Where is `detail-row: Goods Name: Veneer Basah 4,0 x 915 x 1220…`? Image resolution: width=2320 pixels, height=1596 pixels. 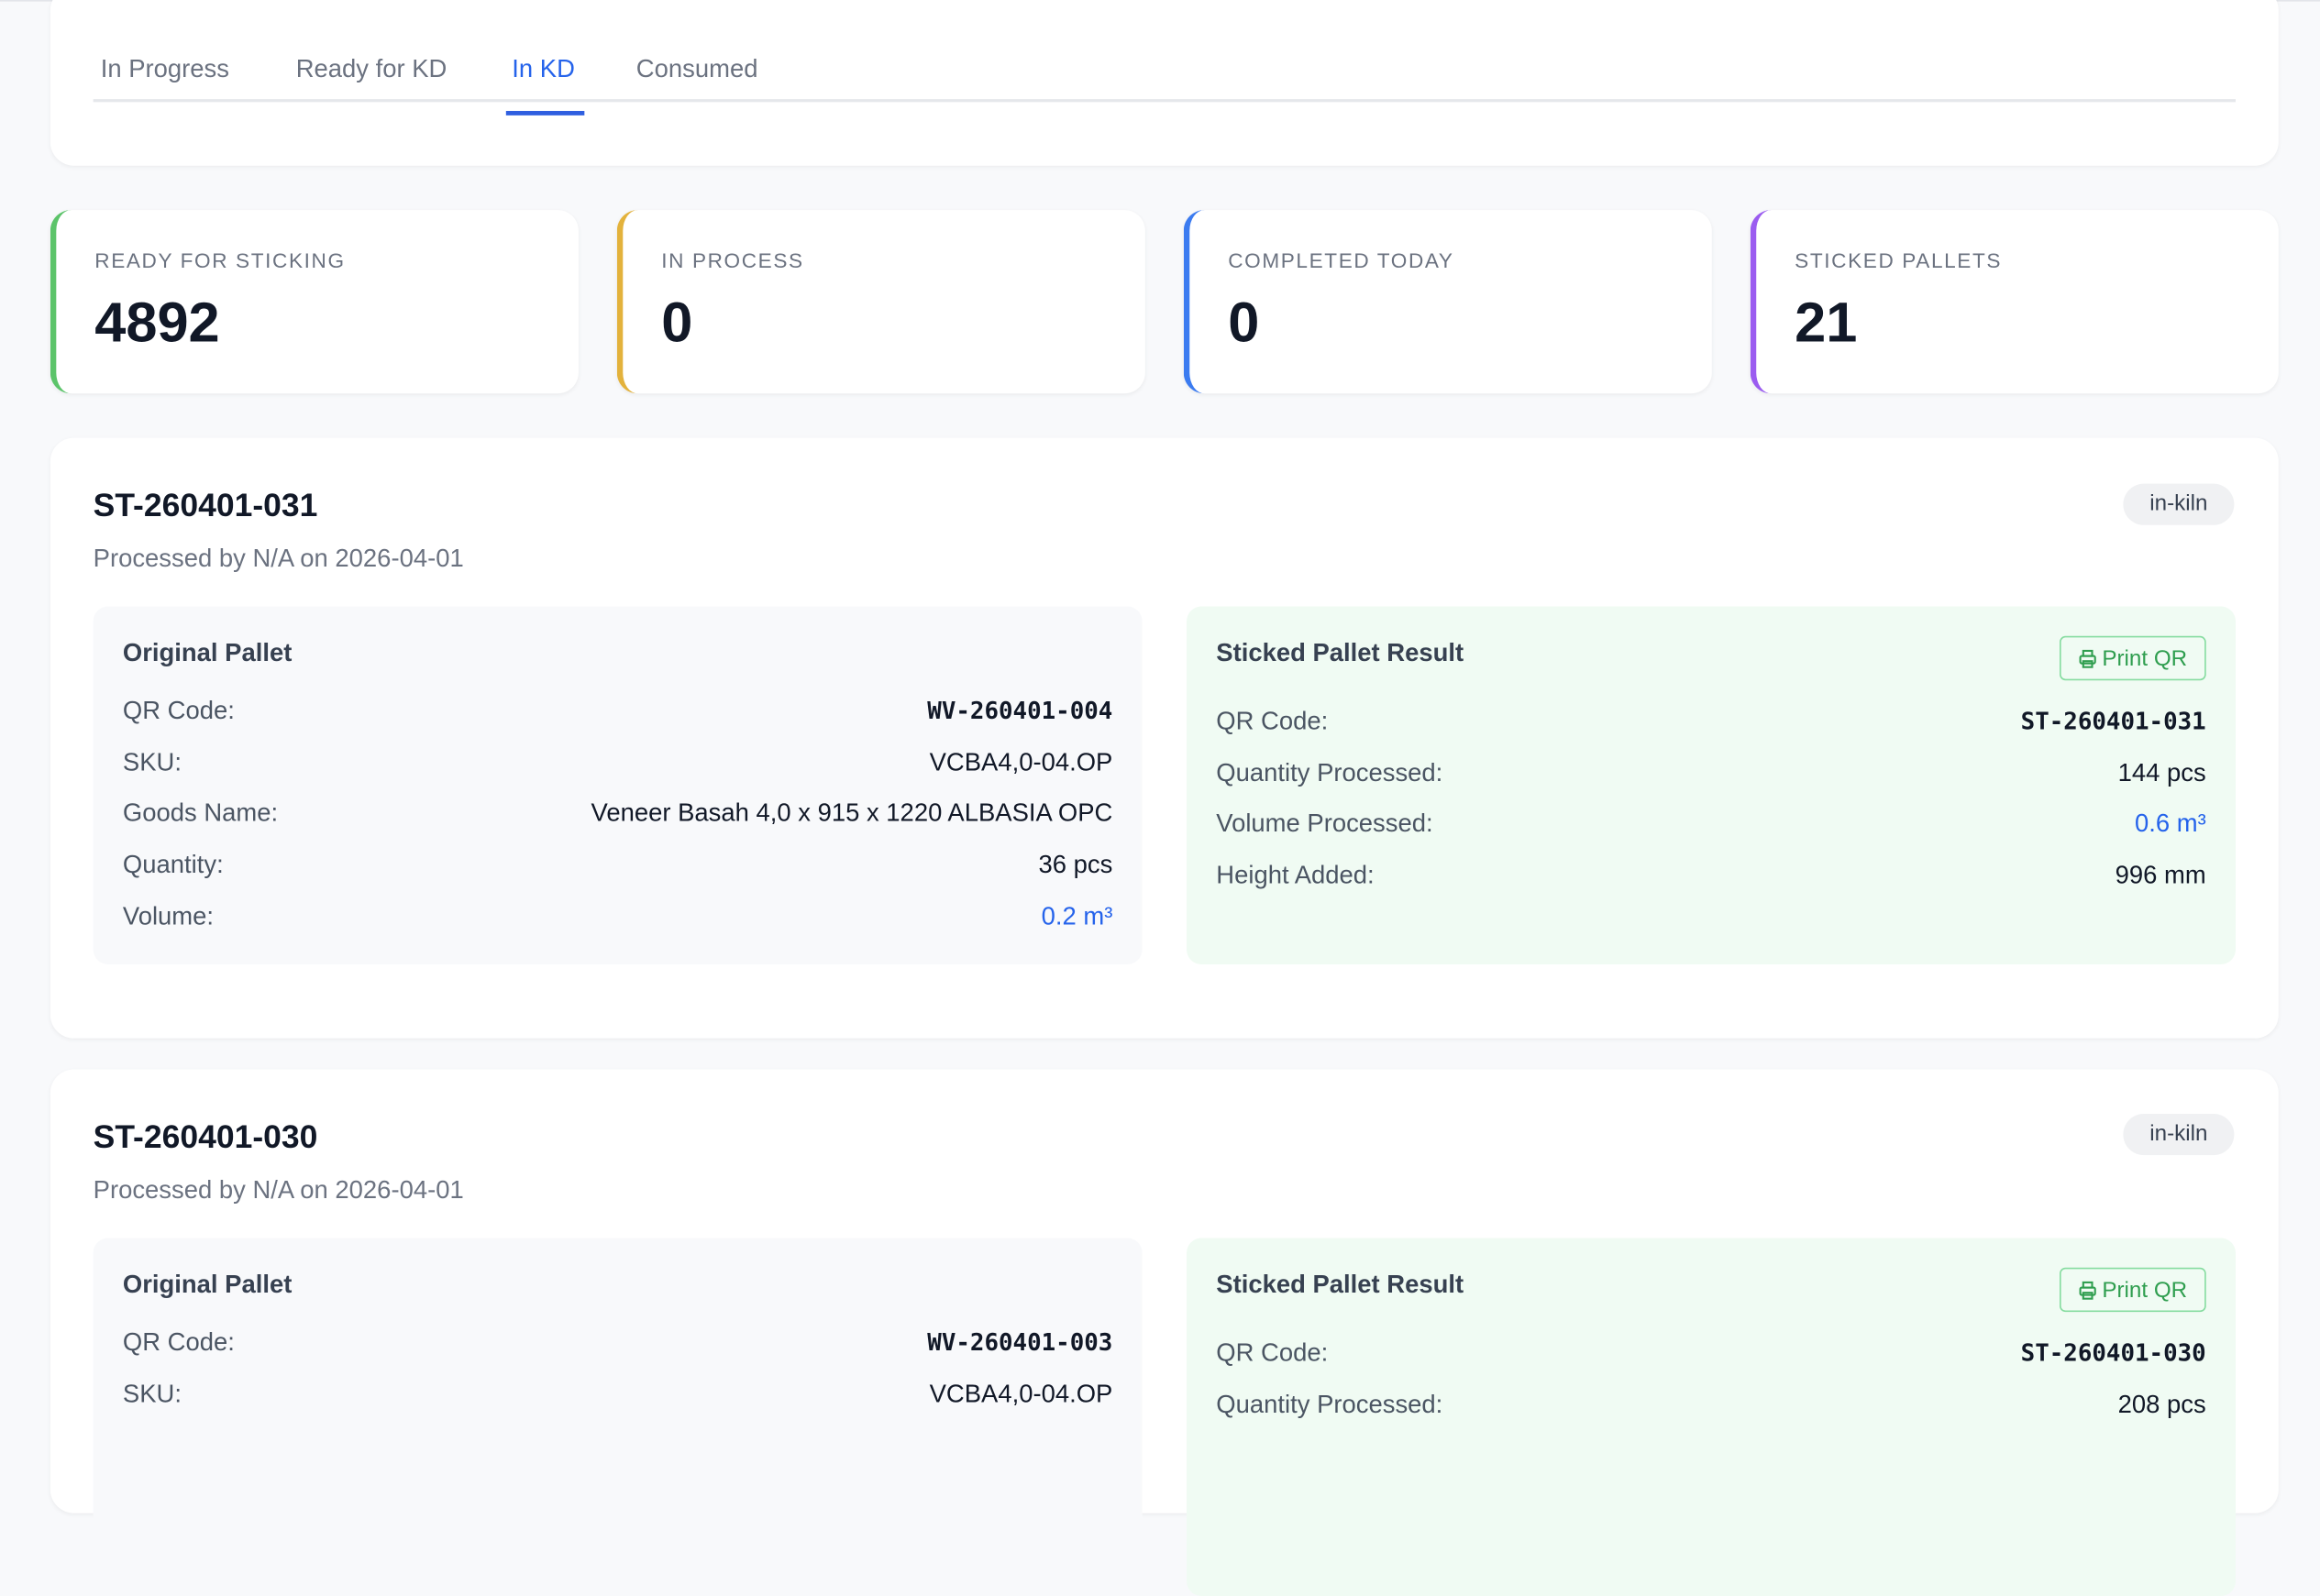
detail-row: Goods Name: Veneer Basah 4,0 x 915 x 1220… is located at coordinates (617, 814).